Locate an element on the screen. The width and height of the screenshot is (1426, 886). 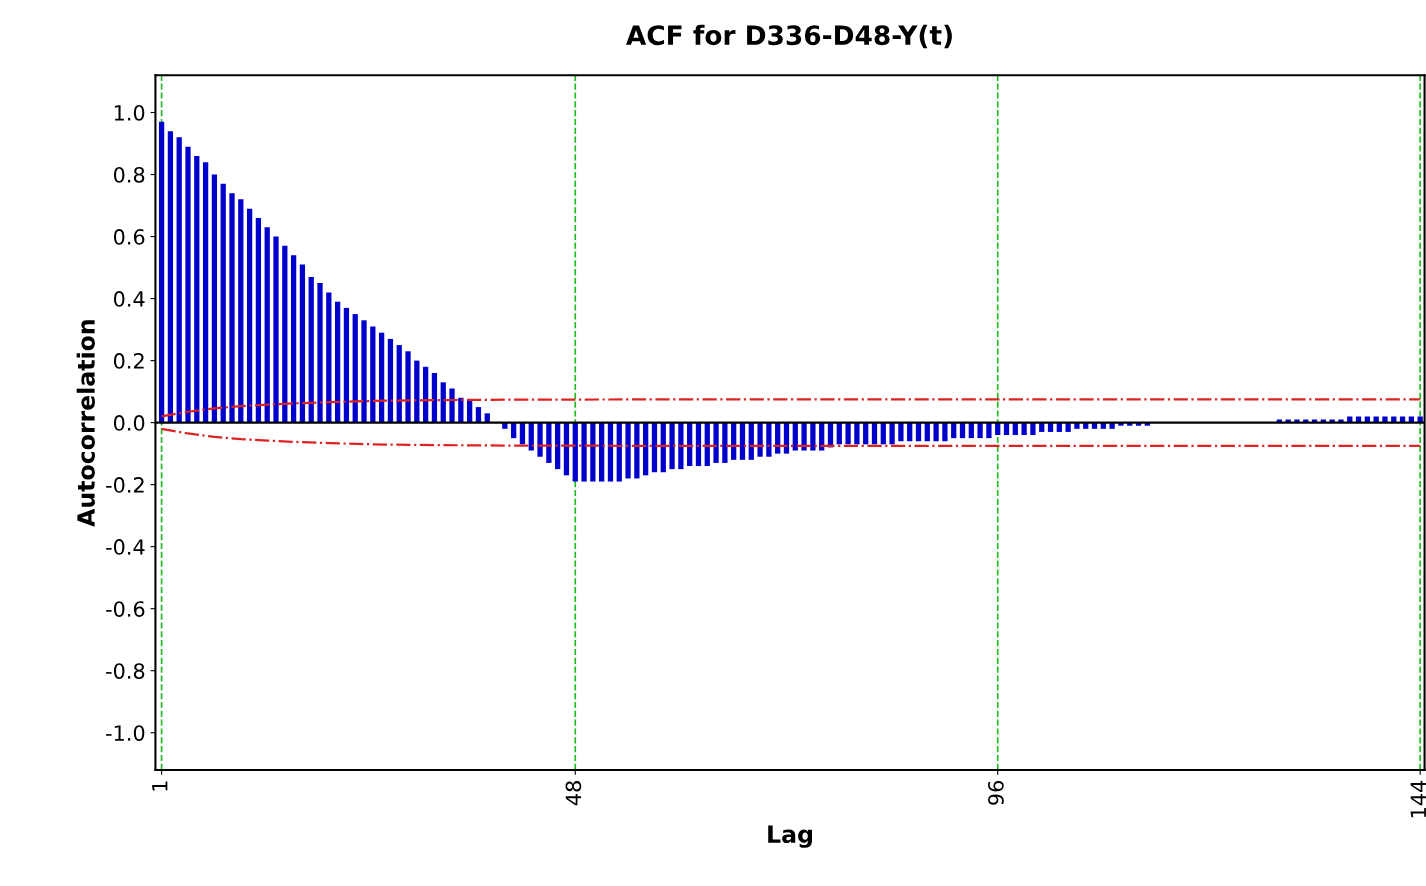
y-tick-label: -0.4 is located at coordinates (125, 547).